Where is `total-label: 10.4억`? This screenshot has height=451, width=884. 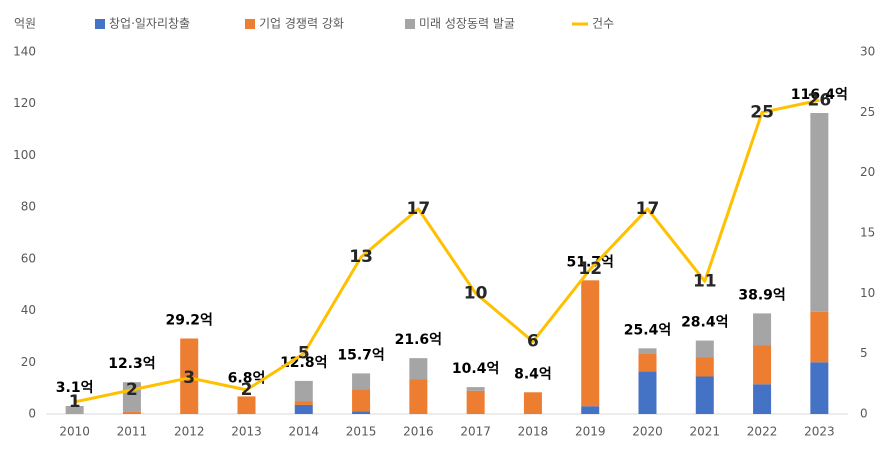 total-label: 10.4억 is located at coordinates (475, 369).